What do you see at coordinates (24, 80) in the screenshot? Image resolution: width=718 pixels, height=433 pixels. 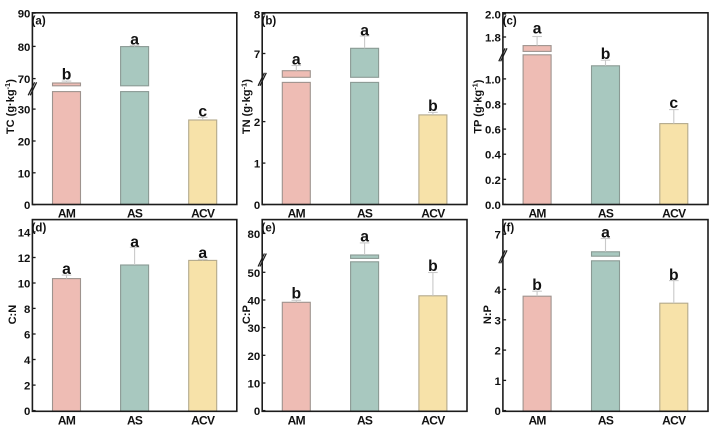 I see `svg-text: 70` at bounding box center [24, 80].